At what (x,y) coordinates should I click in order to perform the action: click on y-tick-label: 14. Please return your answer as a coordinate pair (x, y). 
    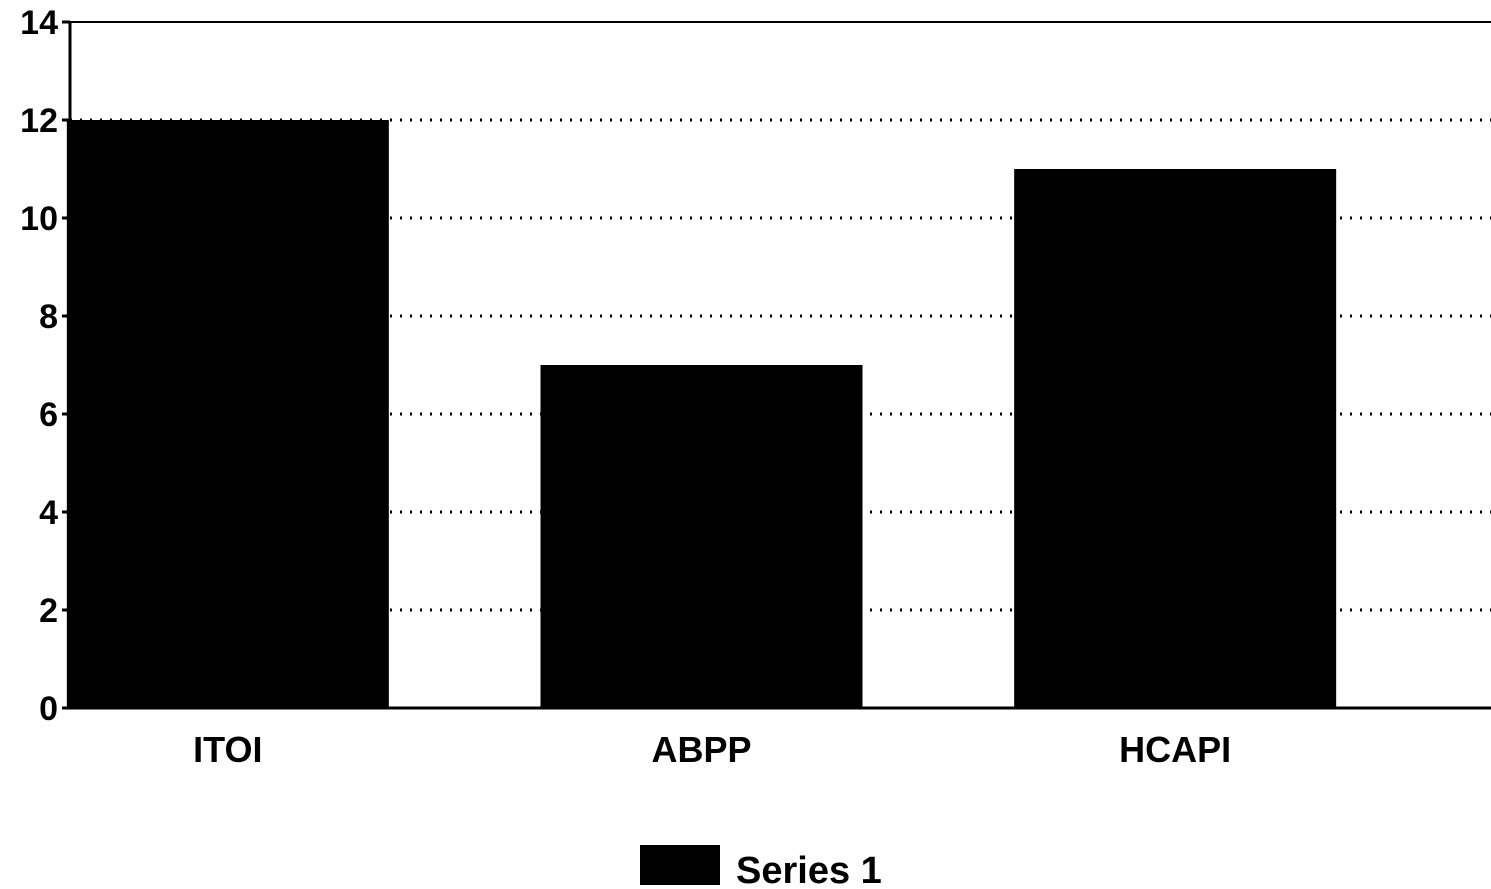
    Looking at the image, I should click on (39, 23).